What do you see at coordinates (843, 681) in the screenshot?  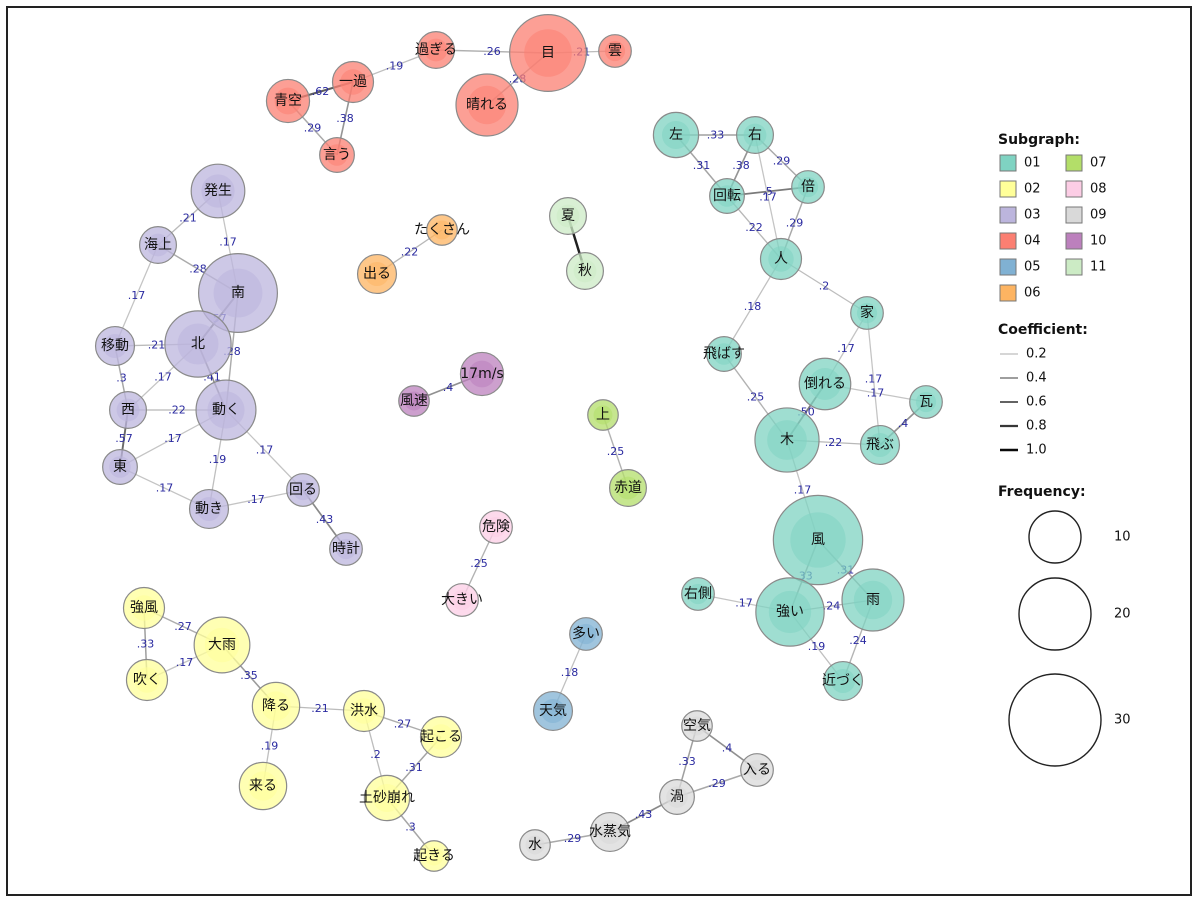 I see `word-node: 近づく` at bounding box center [843, 681].